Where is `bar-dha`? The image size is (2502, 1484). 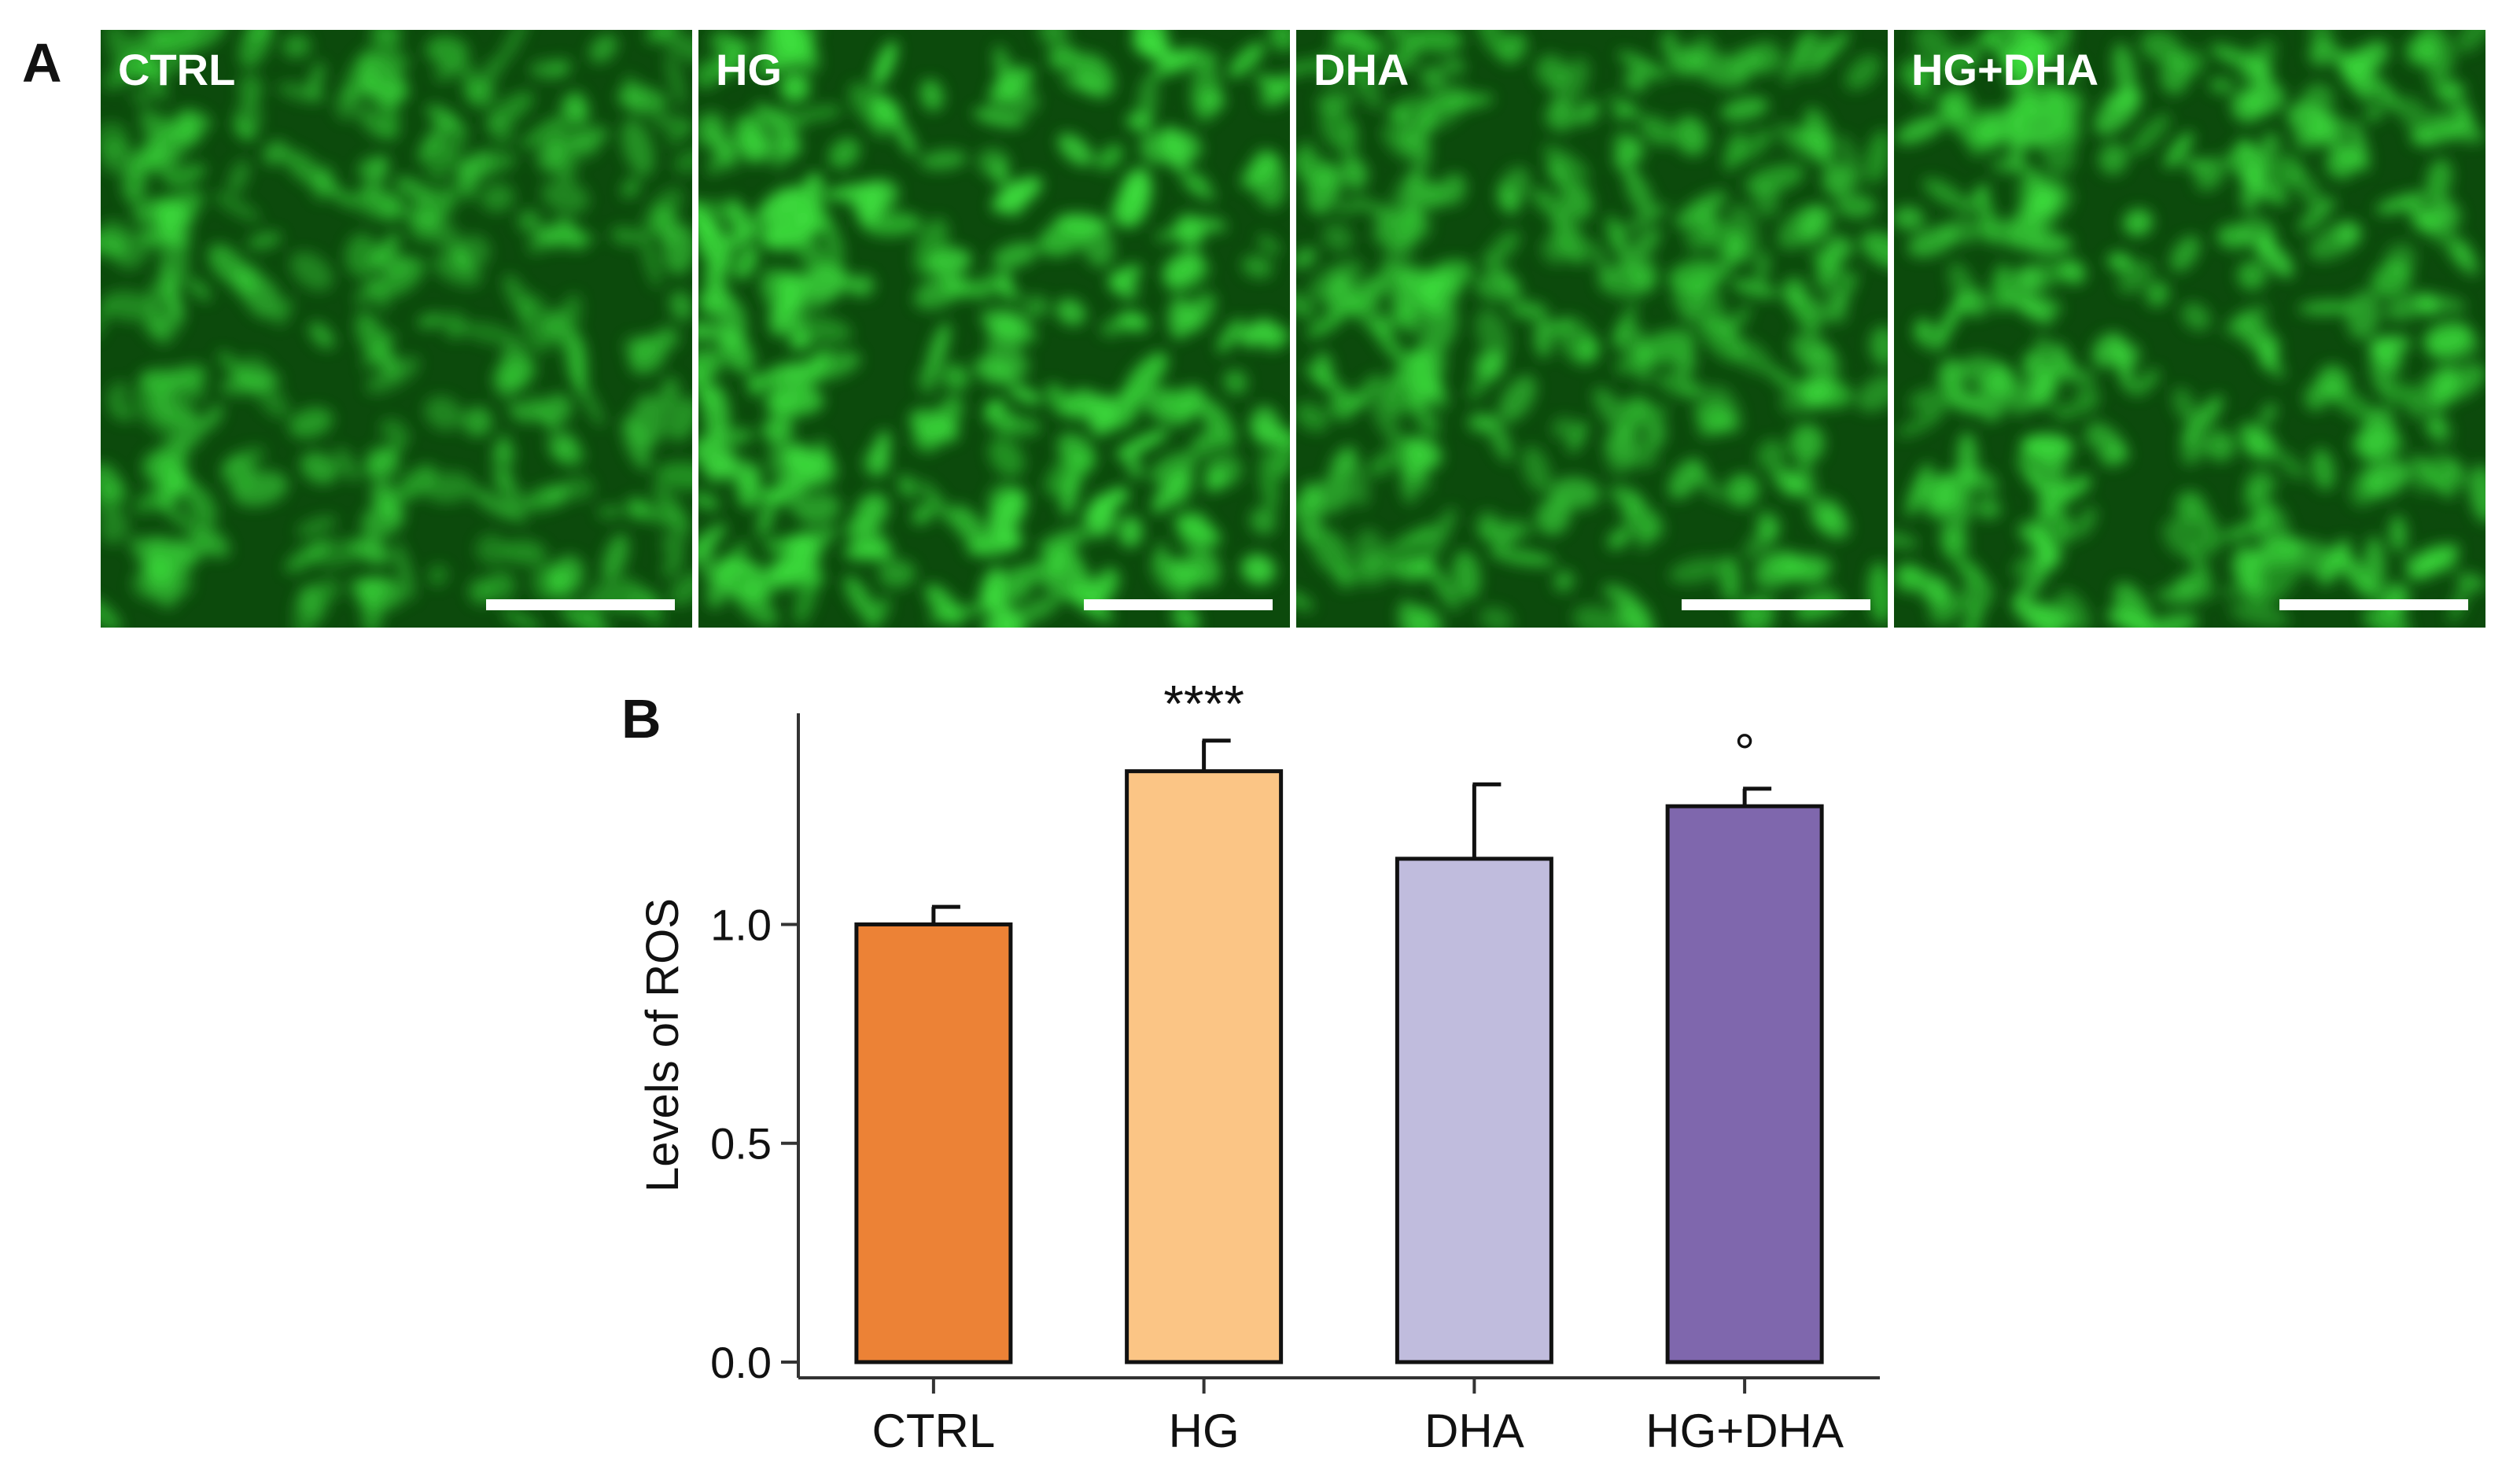 bar-dha is located at coordinates (1474, 1110).